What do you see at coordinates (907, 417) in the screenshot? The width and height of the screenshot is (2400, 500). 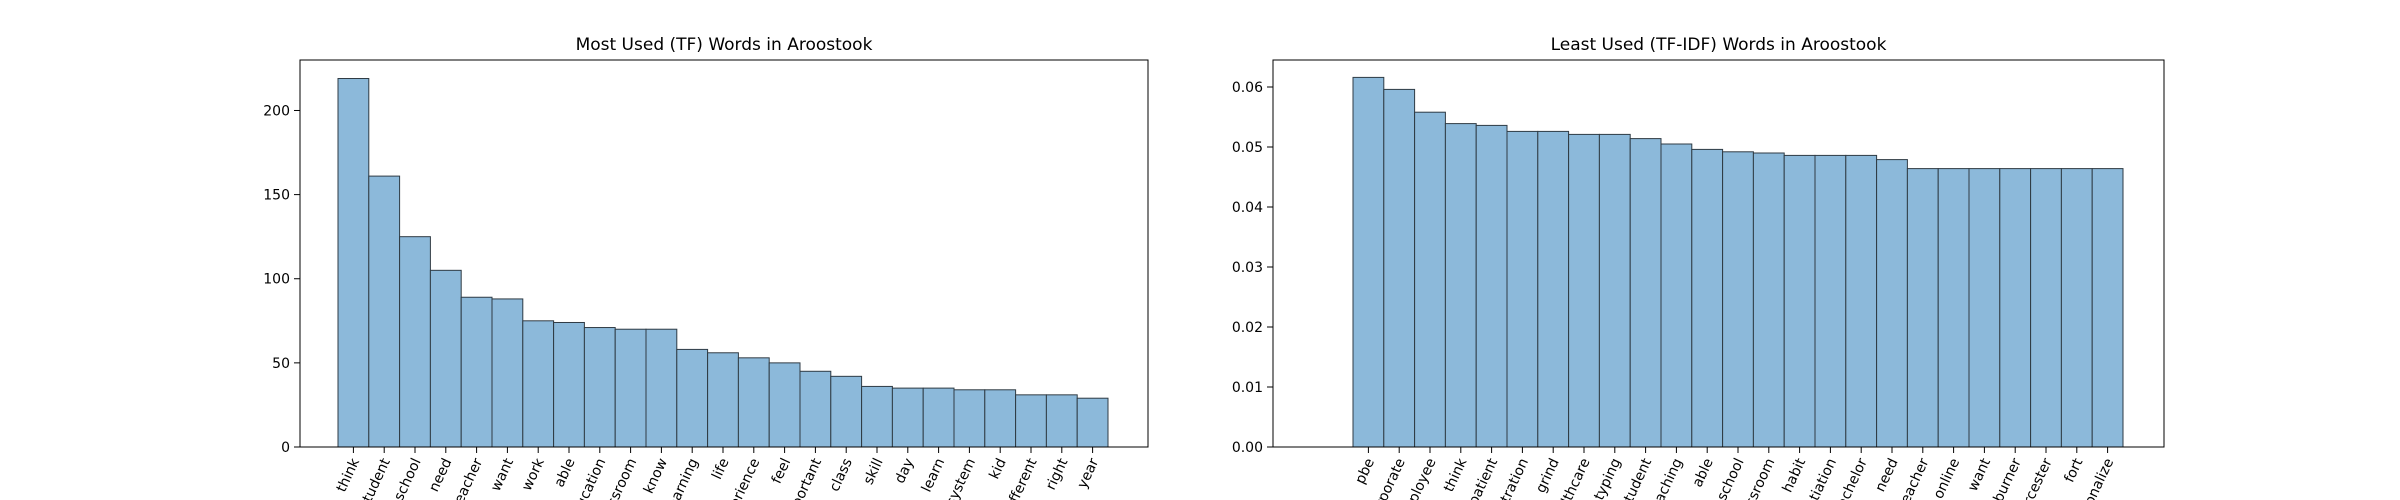 I see `bar-day` at bounding box center [907, 417].